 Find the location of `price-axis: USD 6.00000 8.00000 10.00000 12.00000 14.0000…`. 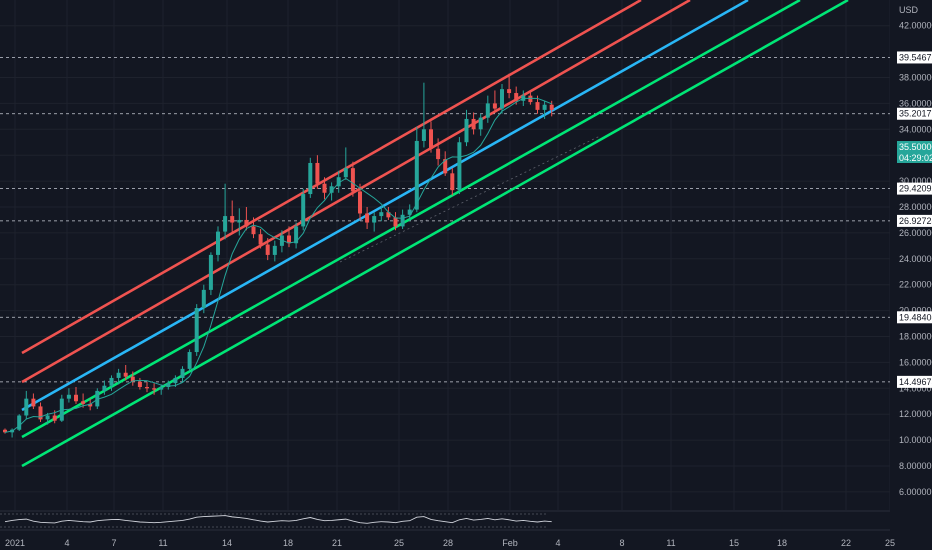

price-axis: USD 6.00000 8.00000 10.00000 12.00000 14.0000… is located at coordinates (911, 275).